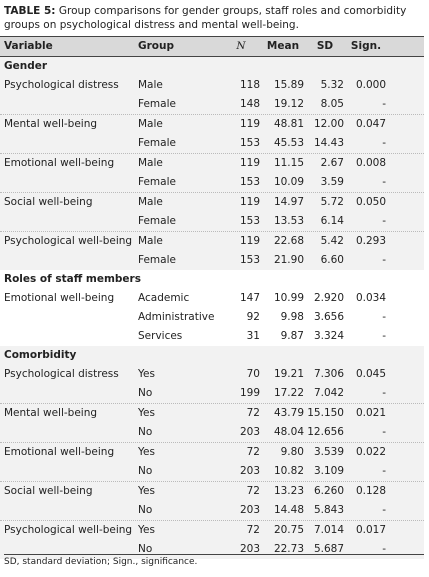  I want to click on cell-sd: 5.72, so click(332, 202).